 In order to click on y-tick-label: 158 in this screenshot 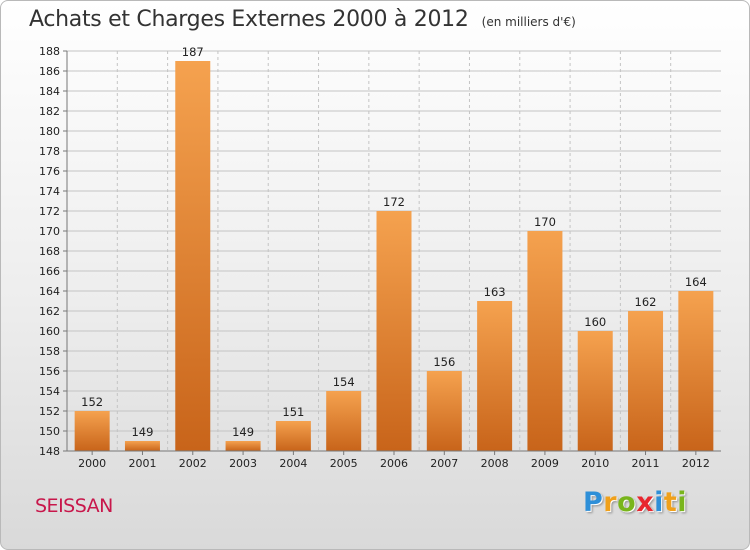, I will do `click(49, 351)`.